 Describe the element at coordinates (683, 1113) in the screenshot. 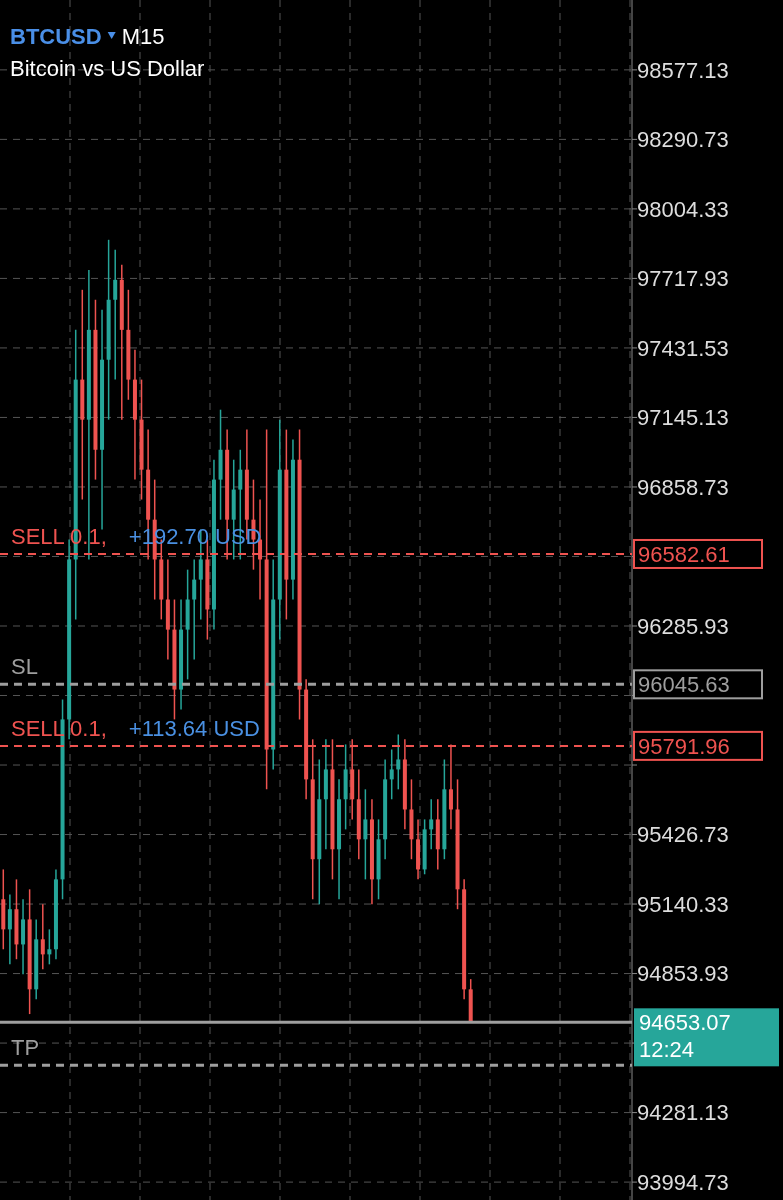

I see `y-tick-label: 94281.13` at that location.